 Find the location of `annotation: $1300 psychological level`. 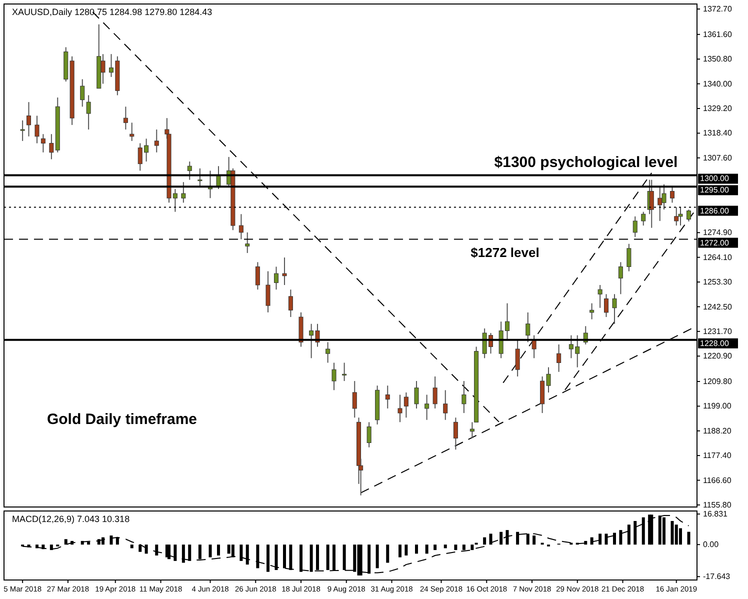

annotation: $1300 psychological level is located at coordinates (586, 162).